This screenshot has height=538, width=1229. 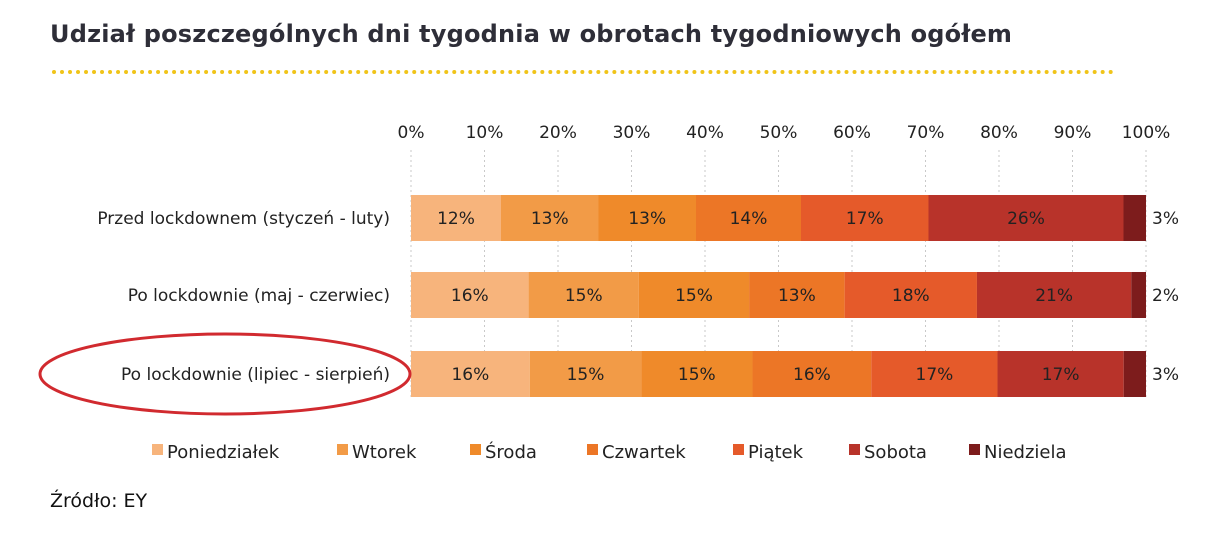 What do you see at coordinates (852, 133) in the screenshot?
I see `x-tick-label: 60%` at bounding box center [852, 133].